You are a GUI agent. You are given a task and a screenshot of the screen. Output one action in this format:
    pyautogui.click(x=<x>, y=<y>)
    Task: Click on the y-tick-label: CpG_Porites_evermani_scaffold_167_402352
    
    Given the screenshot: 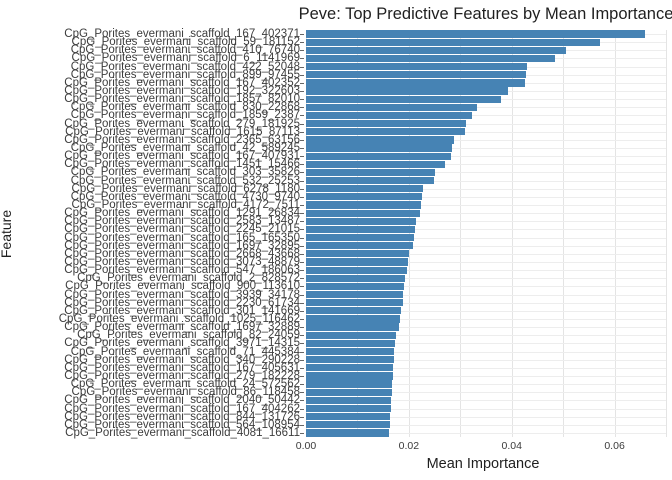 What is the action you would take?
    pyautogui.click(x=182, y=82)
    